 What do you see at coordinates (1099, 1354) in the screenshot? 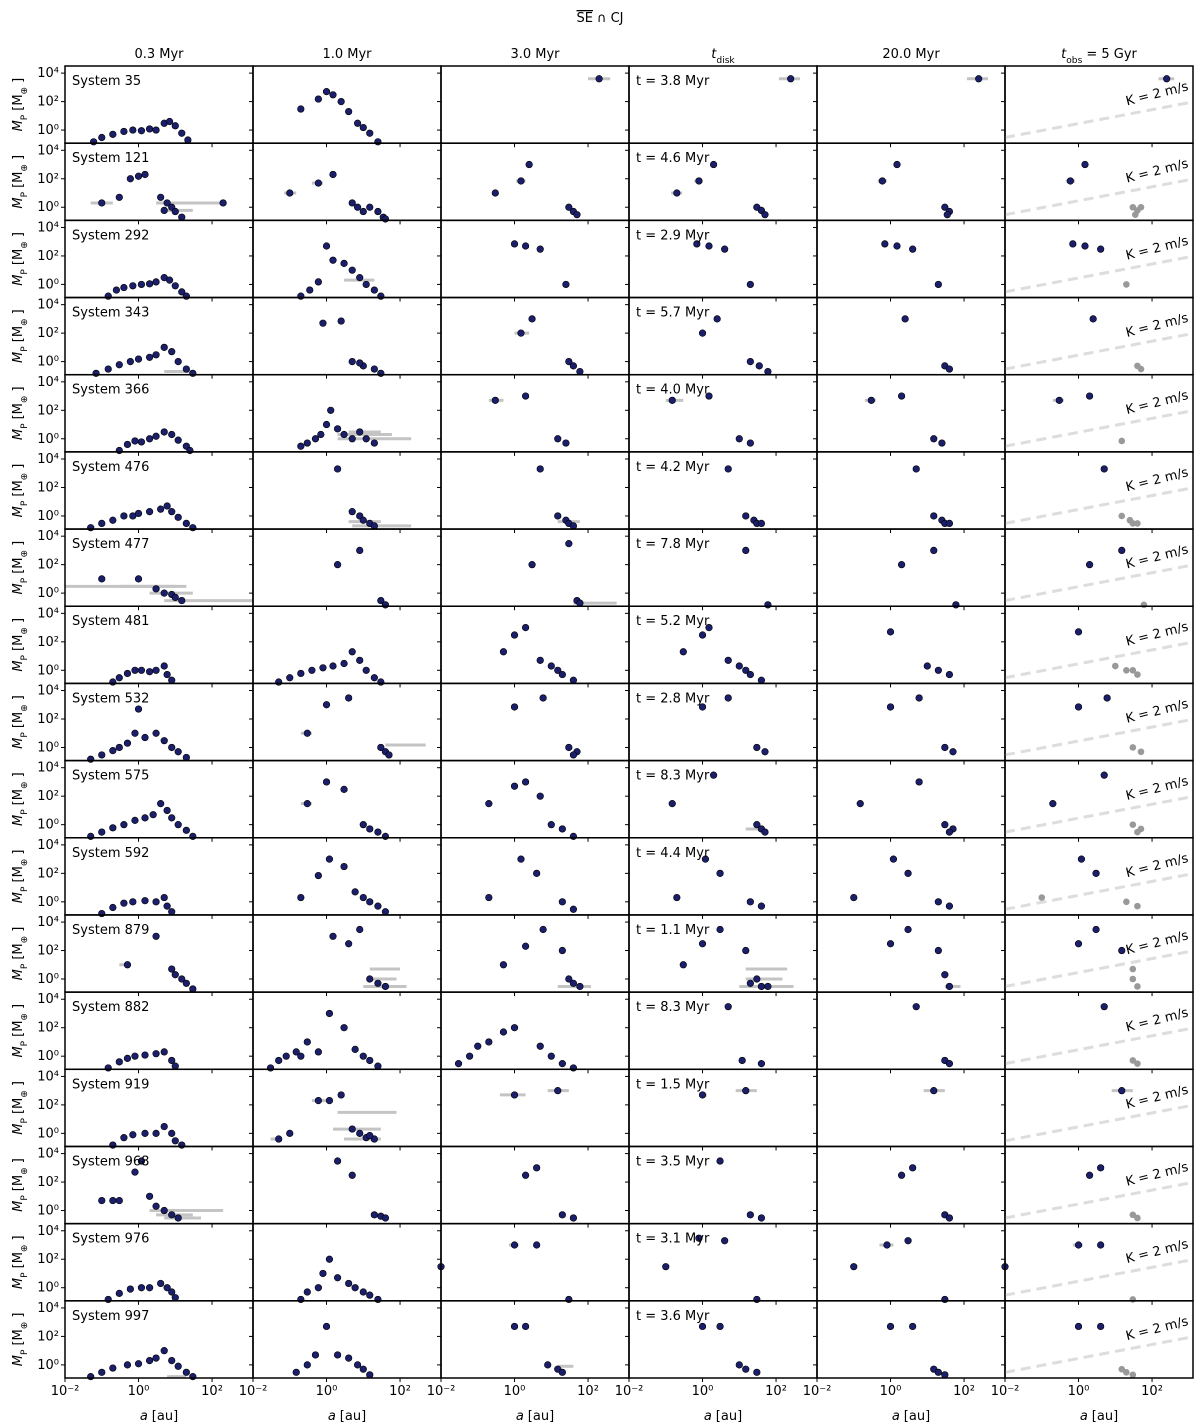
I see `k-line` at bounding box center [1099, 1354].